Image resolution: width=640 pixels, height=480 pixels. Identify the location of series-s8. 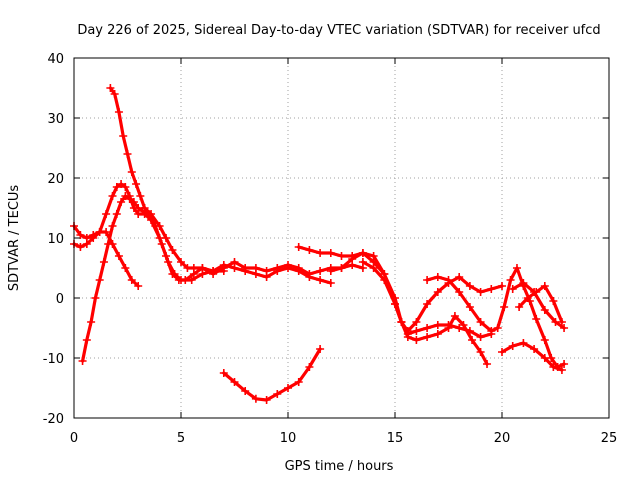
(425, 313).